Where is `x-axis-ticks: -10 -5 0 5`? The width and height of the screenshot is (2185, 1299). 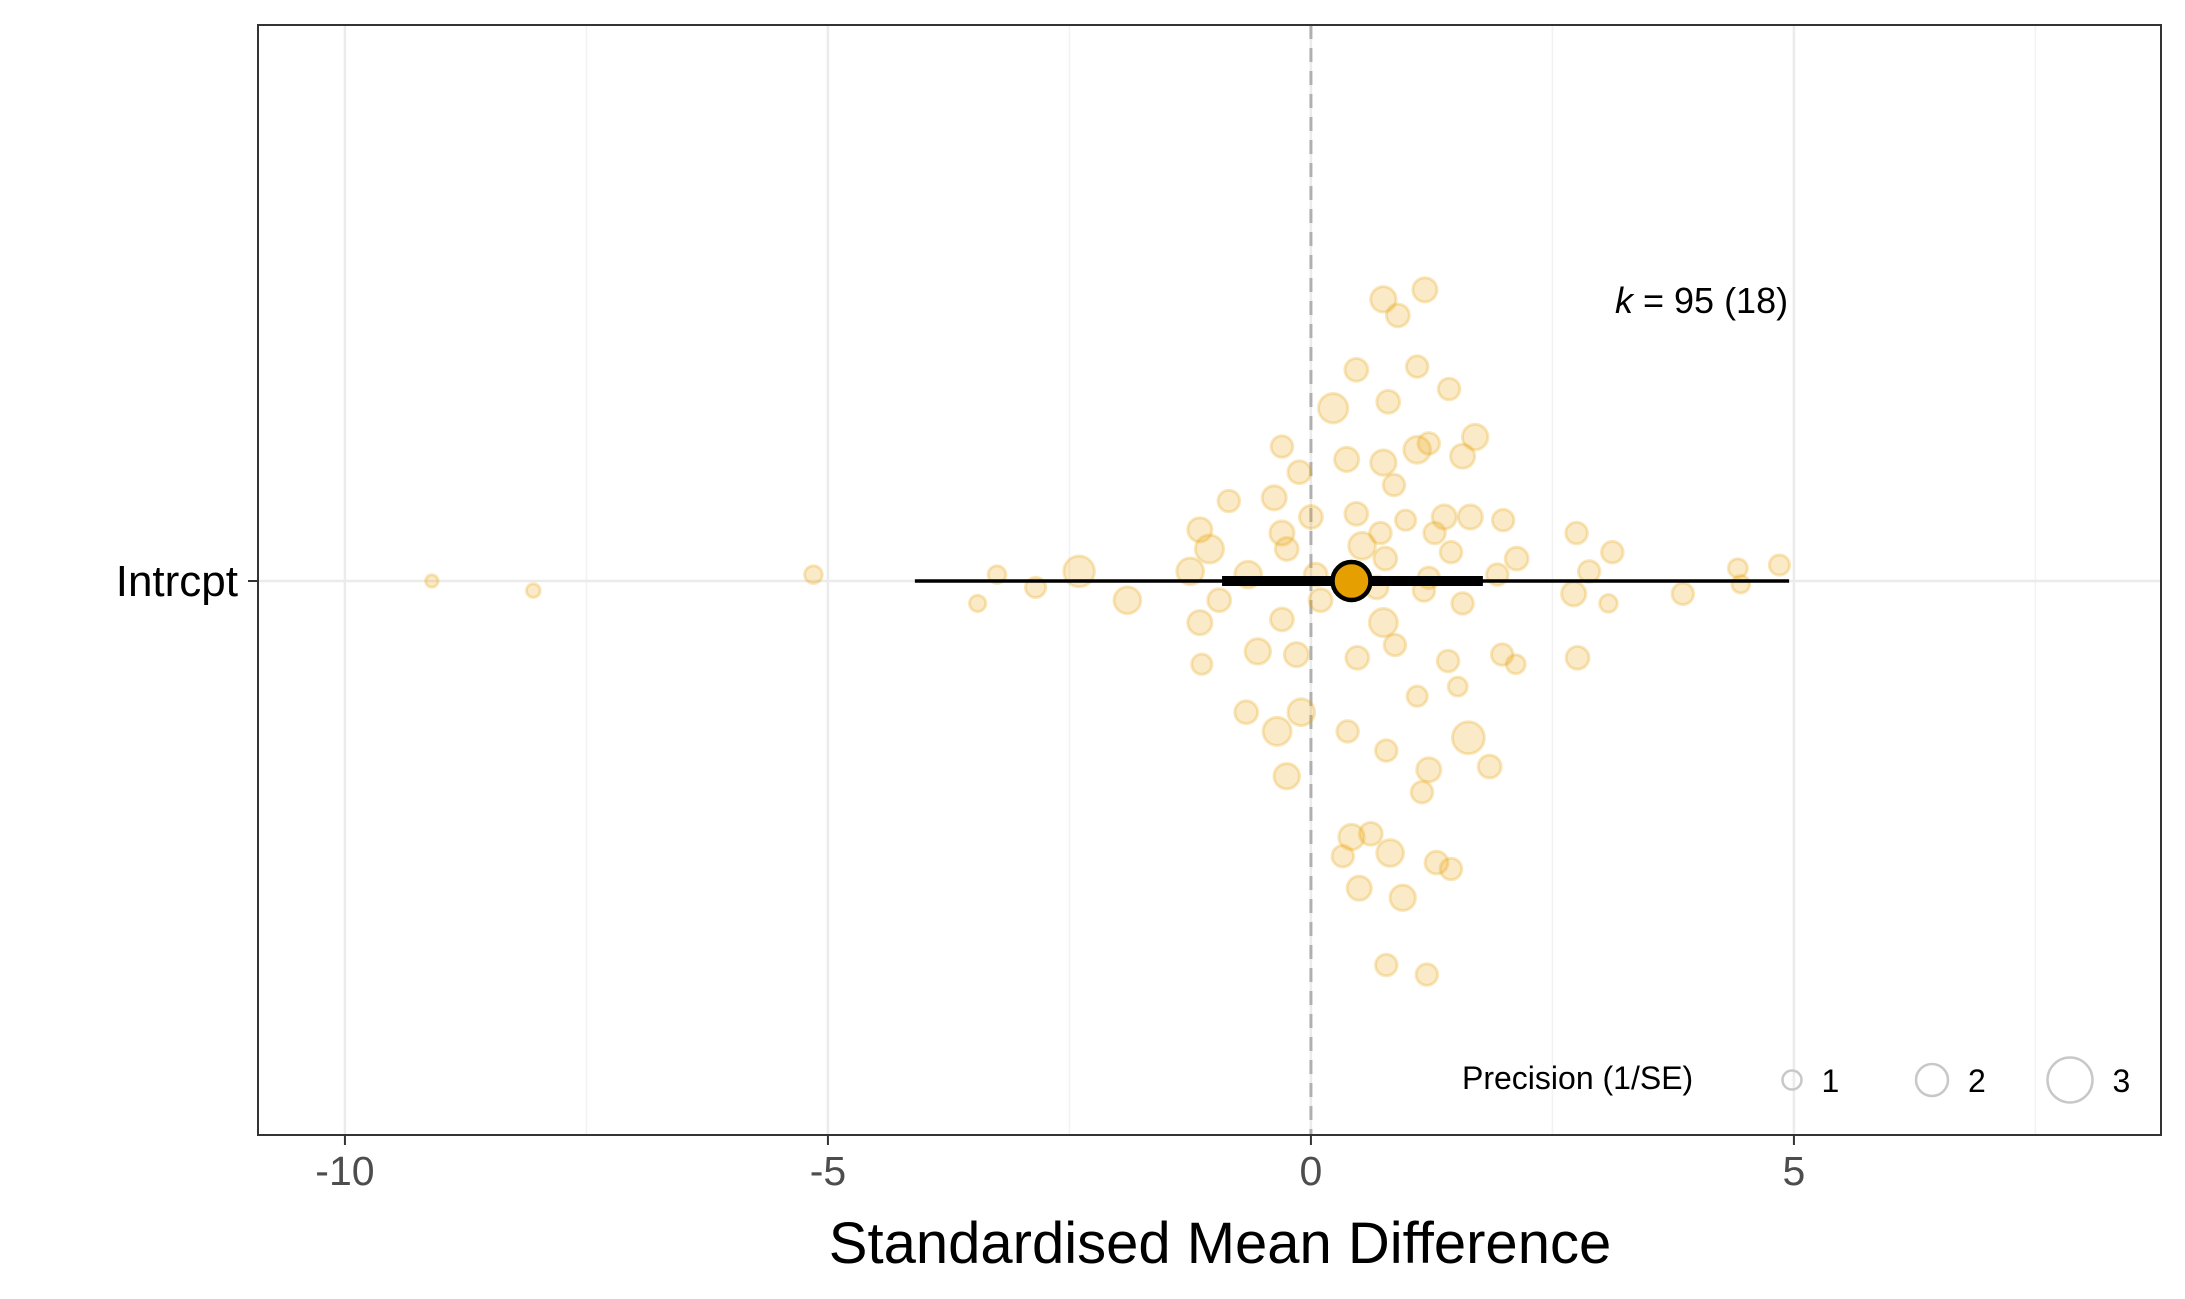
x-axis-ticks: -10 -5 0 5 is located at coordinates (1060, 1164).